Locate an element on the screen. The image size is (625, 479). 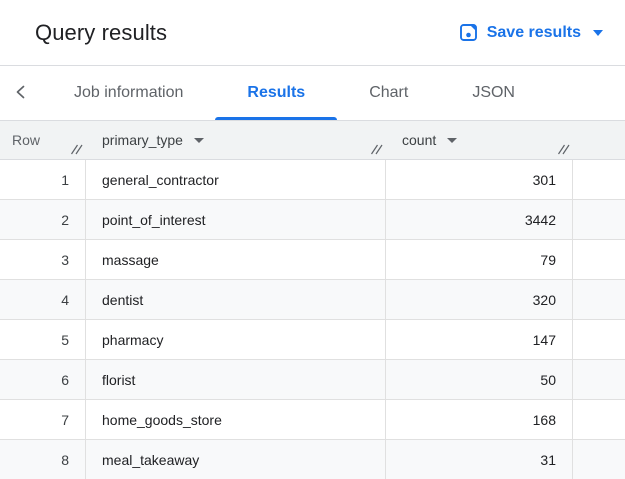
primary-type-cell: massage is located at coordinates (236, 259).